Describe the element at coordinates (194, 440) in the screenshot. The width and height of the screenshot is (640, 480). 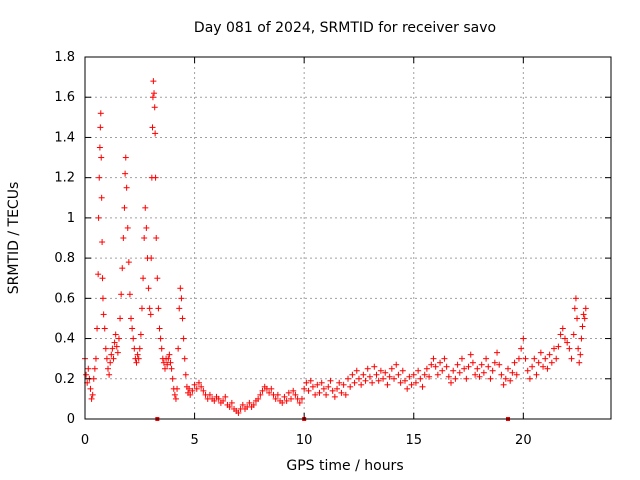
I see `x-tick-label: 5` at that location.